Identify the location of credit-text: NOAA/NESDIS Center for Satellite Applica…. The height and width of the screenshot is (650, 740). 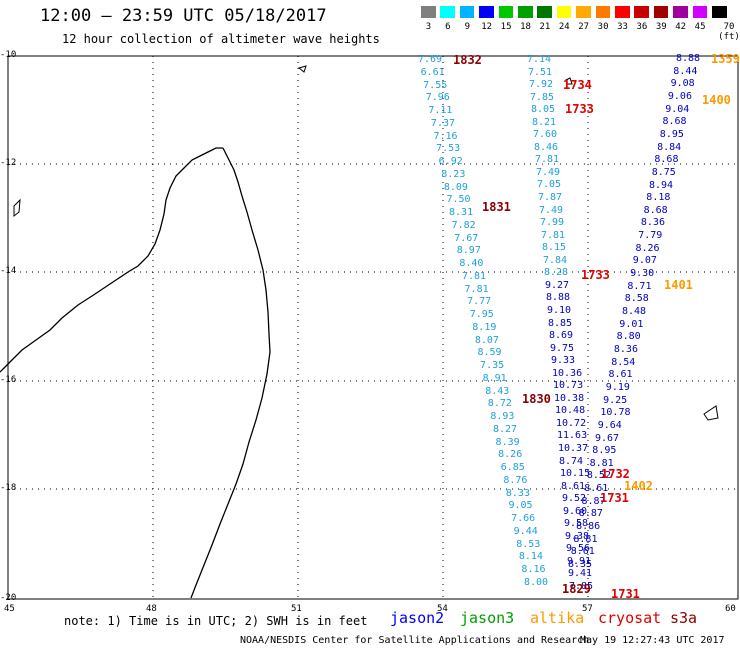
(415, 640).